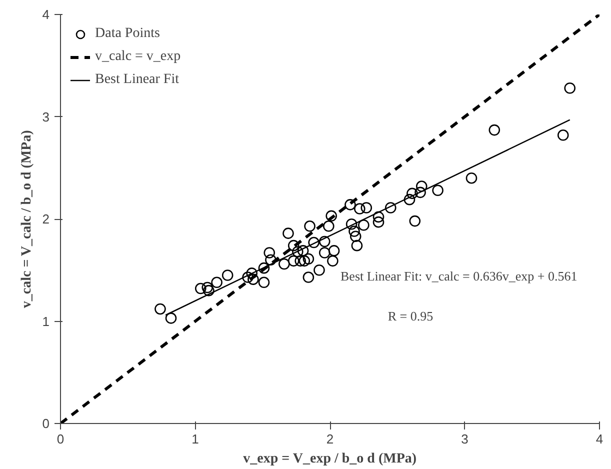 The image size is (611, 469). Describe the element at coordinates (464, 439) in the screenshot. I see `x-tick-label: 3` at that location.